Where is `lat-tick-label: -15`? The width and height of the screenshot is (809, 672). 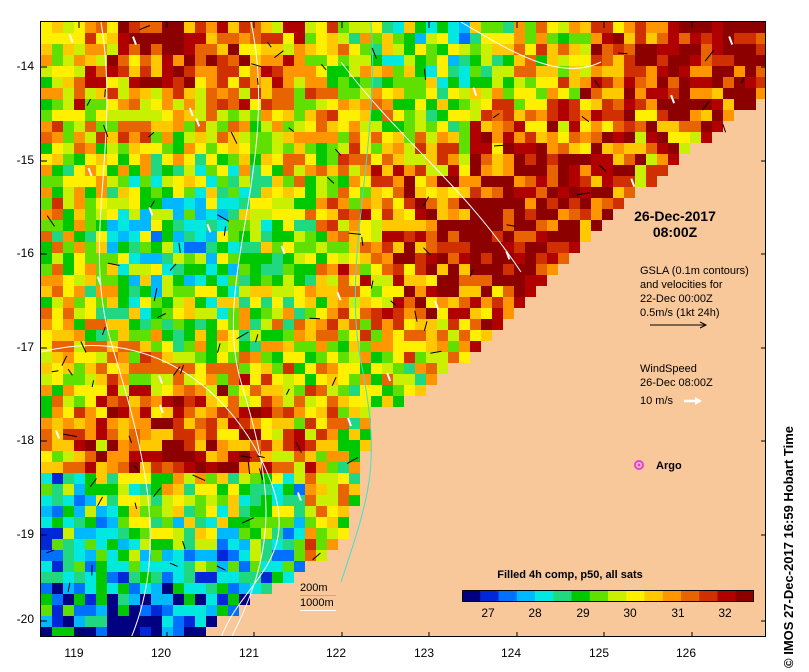
lat-tick-label: -15 is located at coordinates (25, 160).